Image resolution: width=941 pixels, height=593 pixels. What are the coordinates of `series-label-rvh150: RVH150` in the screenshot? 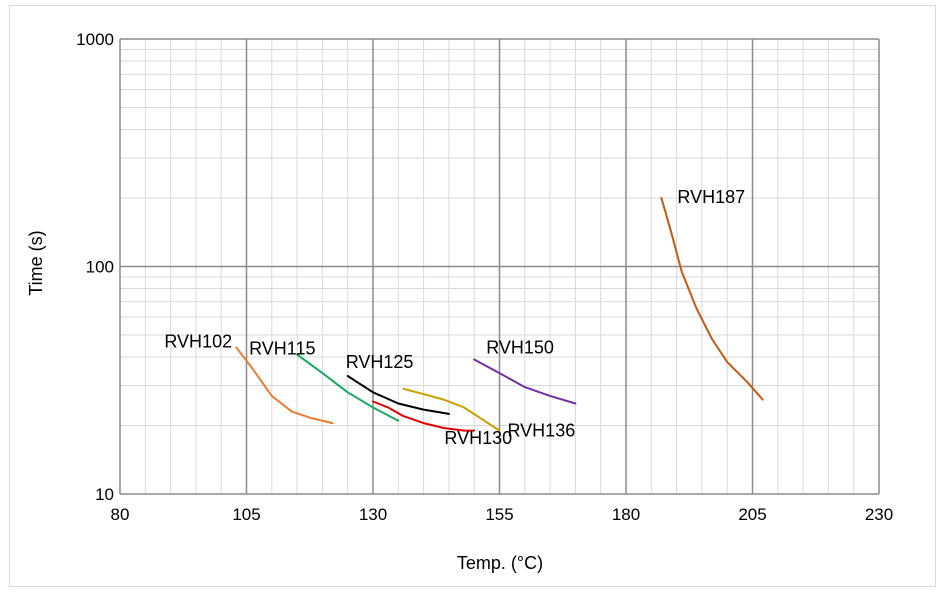 It's located at (520, 348).